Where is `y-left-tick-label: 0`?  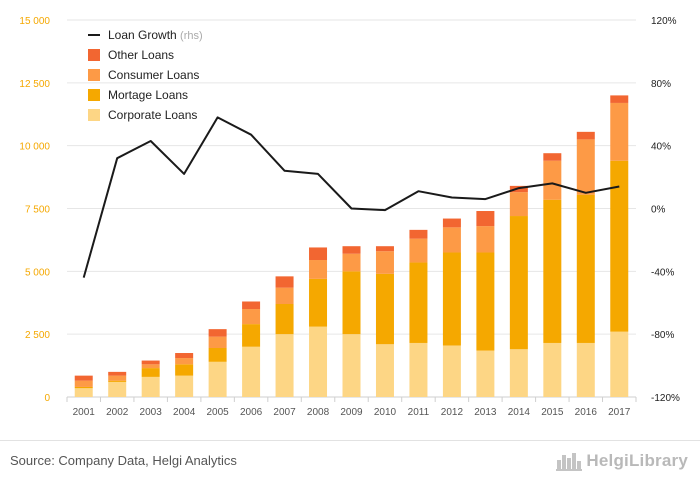
y-left-tick-label: 0 is located at coordinates (47, 398).